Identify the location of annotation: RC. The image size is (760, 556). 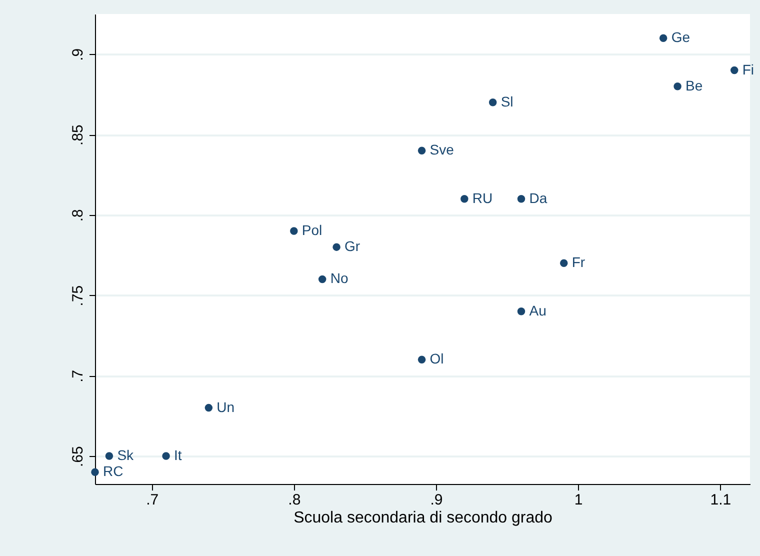
(113, 471).